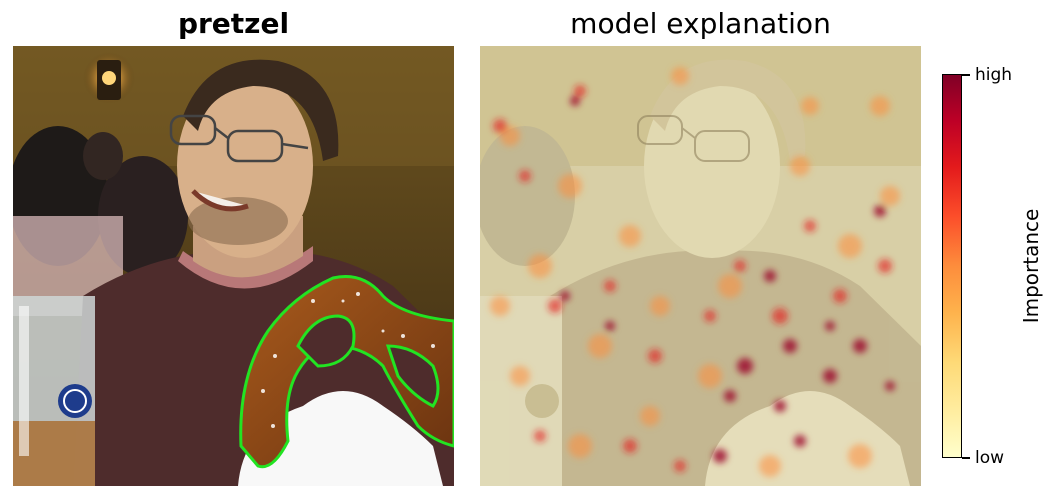  Describe the element at coordinates (966, 458) in the screenshot. I see `colorbar-tick-low` at that location.